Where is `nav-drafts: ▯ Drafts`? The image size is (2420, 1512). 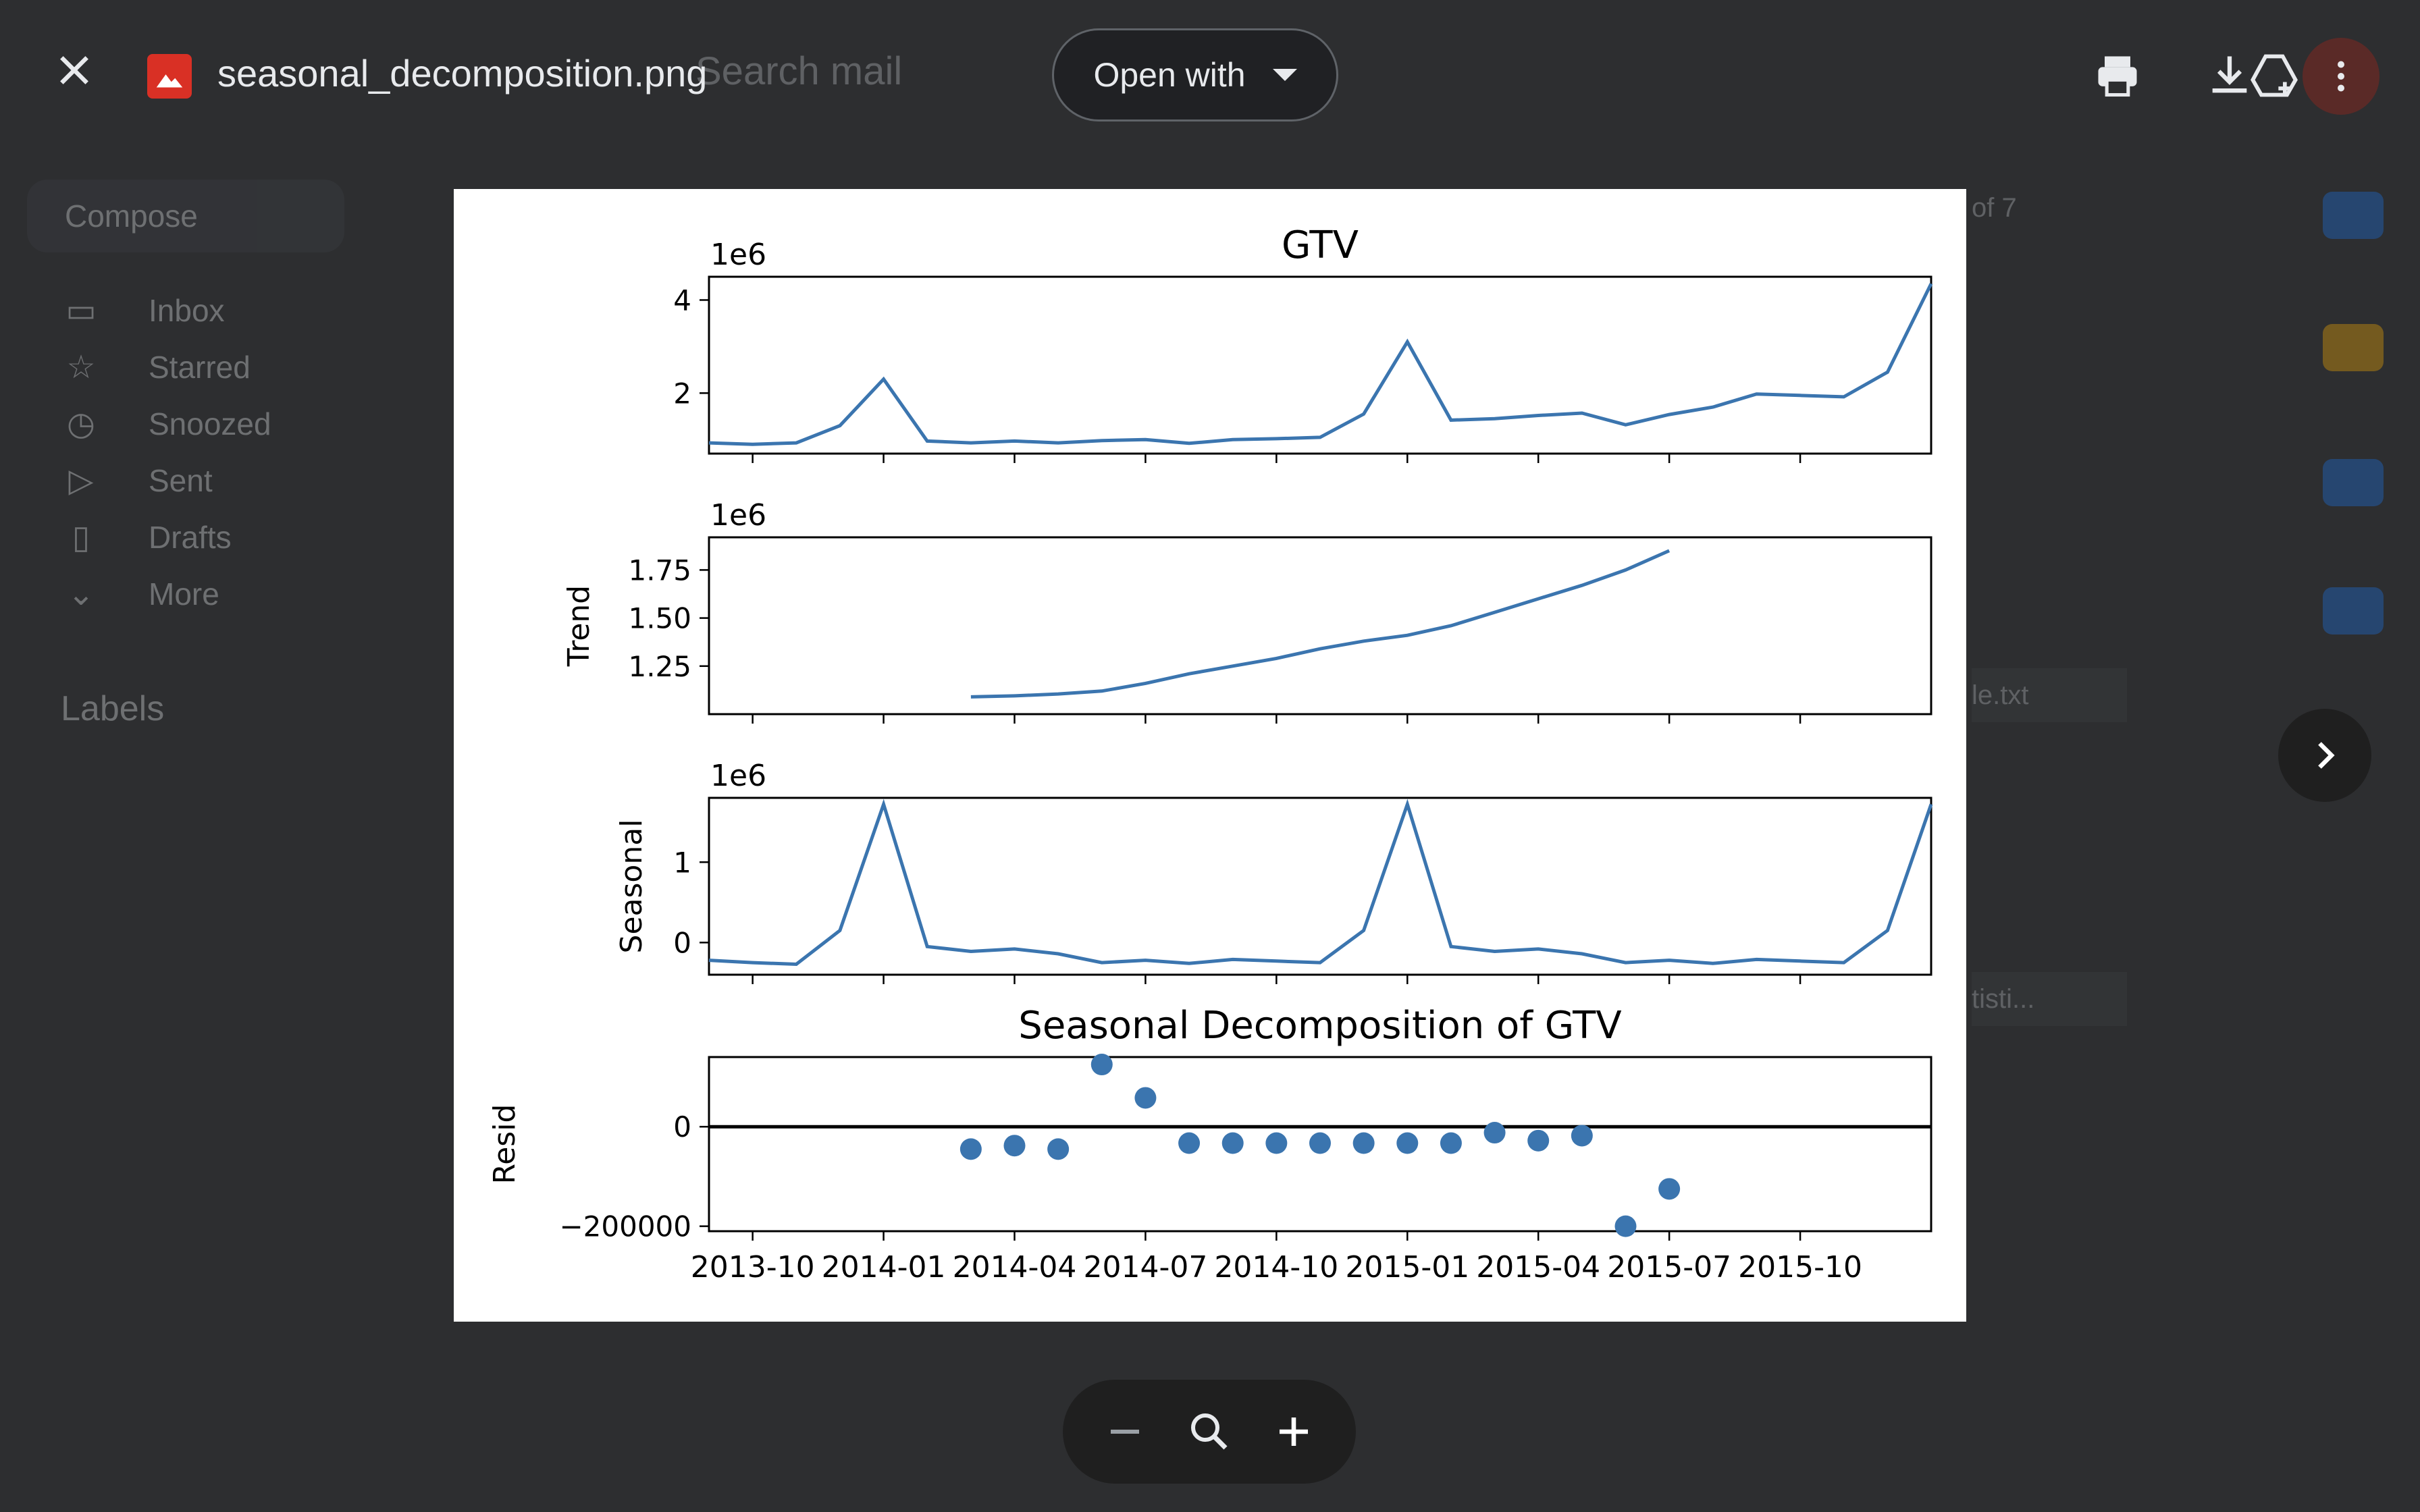
nav-drafts: ▯ Drafts is located at coordinates (146, 537).